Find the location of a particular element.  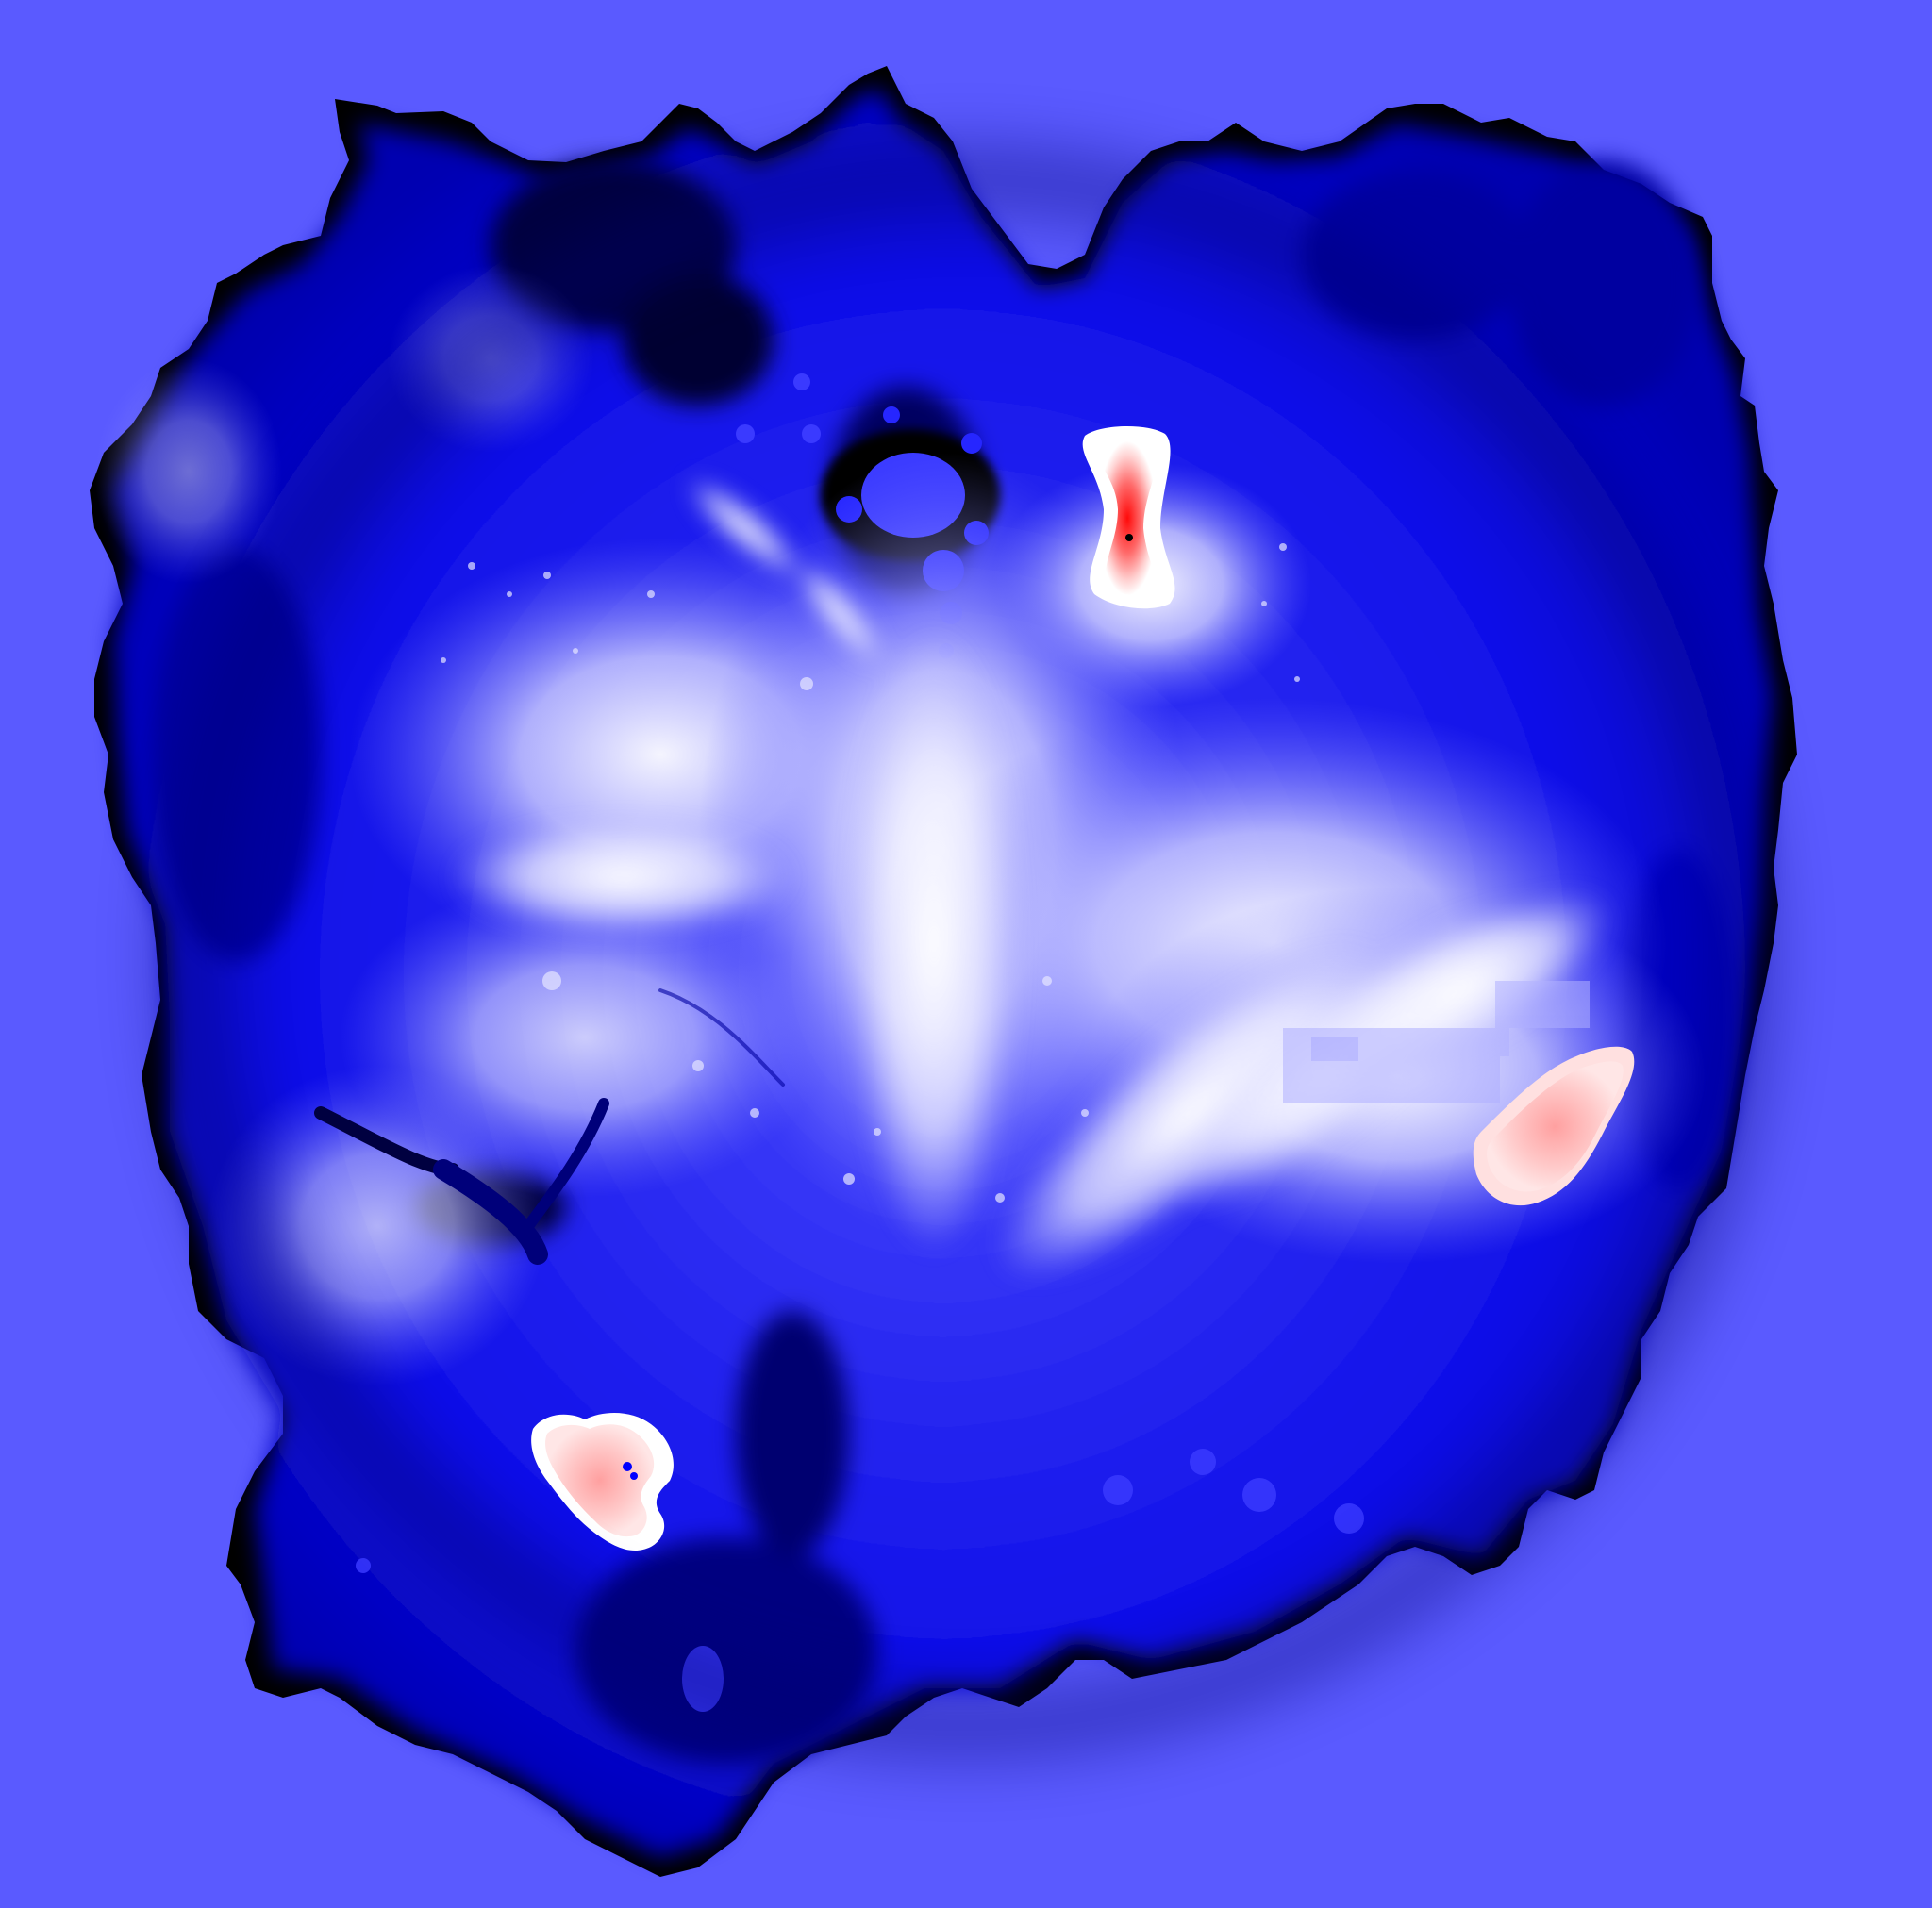

east-tiles is located at coordinates (1437, 1042).